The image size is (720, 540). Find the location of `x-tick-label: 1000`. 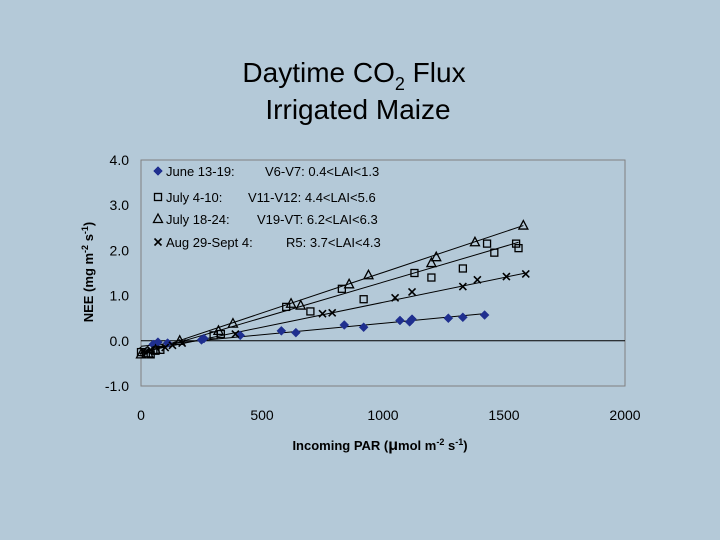

x-tick-label: 1000 is located at coordinates (382, 415).